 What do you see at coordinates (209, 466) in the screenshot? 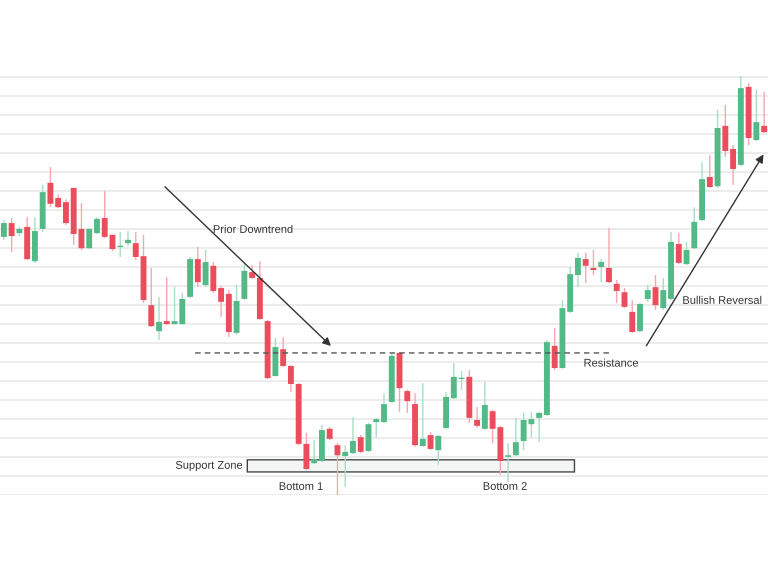
I see `band-label: Support Zone` at bounding box center [209, 466].